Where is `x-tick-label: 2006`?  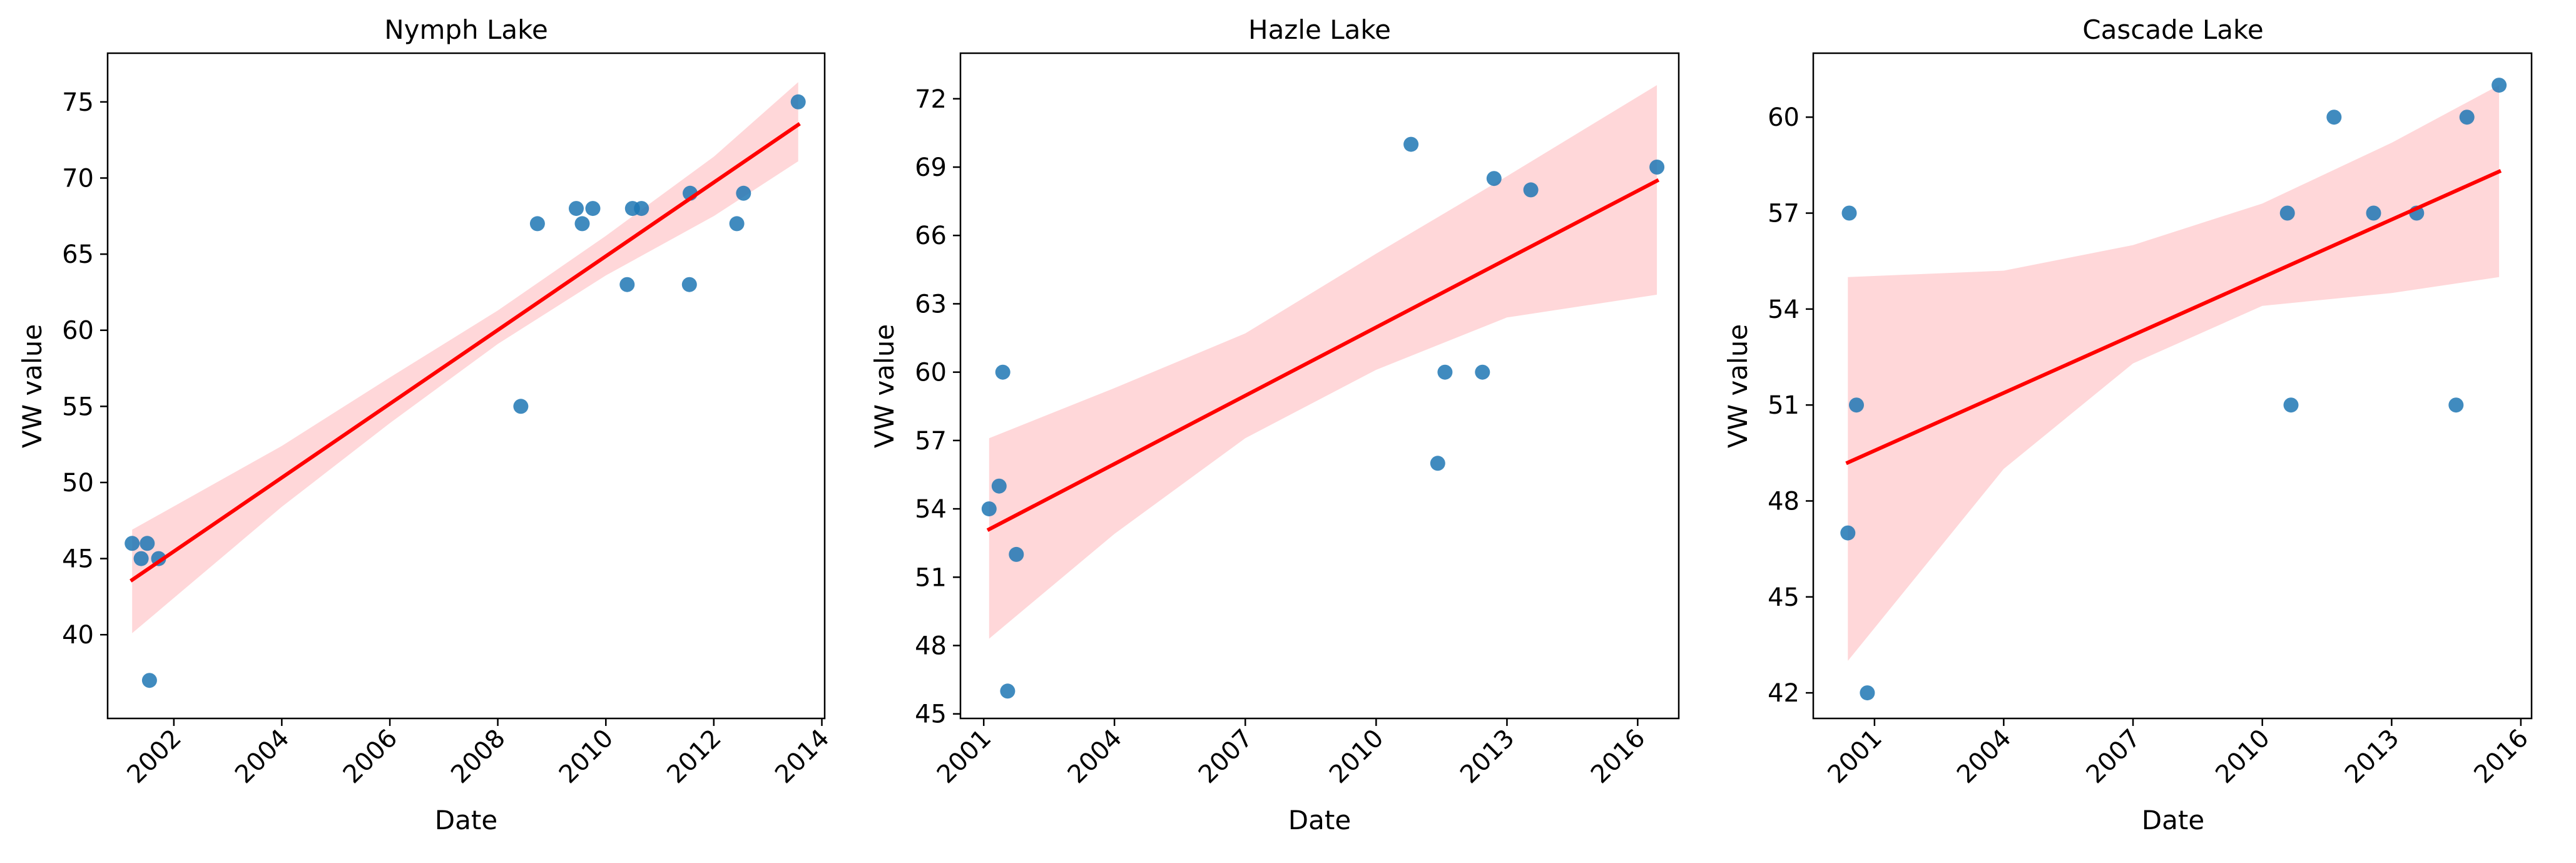
x-tick-label: 2006 is located at coordinates (371, 757).